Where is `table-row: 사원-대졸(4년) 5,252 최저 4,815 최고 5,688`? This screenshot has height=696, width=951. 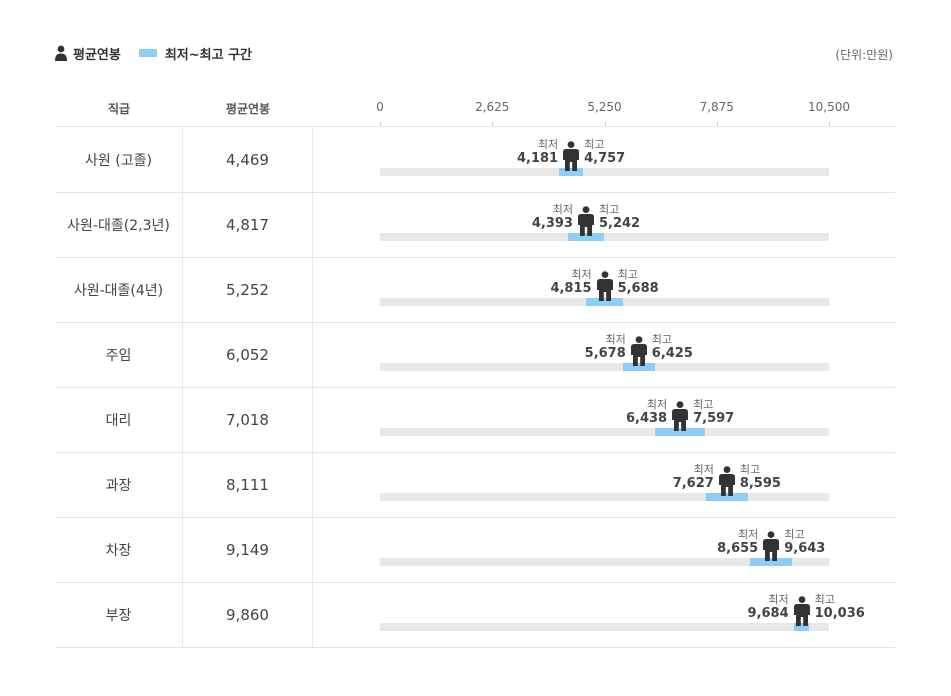
table-row: 사원-대졸(4년) 5,252 최저 4,815 최고 5,688 is located at coordinates (475, 290).